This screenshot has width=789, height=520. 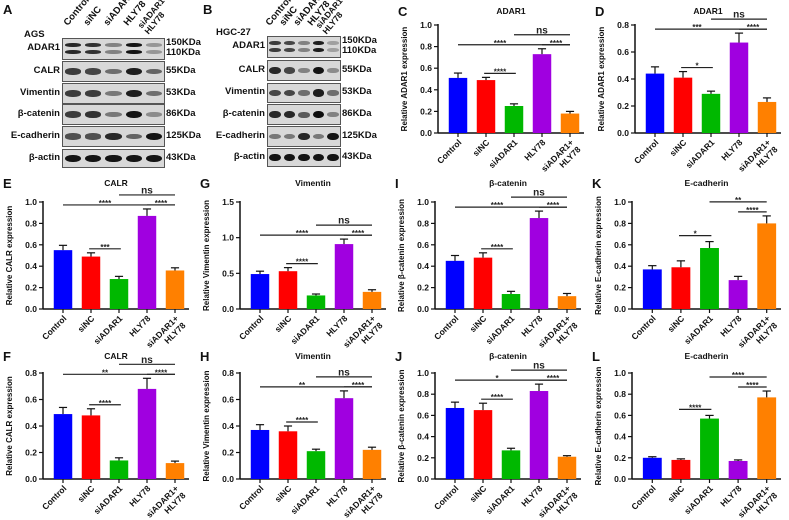 What do you see at coordinates (206, 255) in the screenshot?
I see `y-axis-label: Relative Vimentin expression` at bounding box center [206, 255].